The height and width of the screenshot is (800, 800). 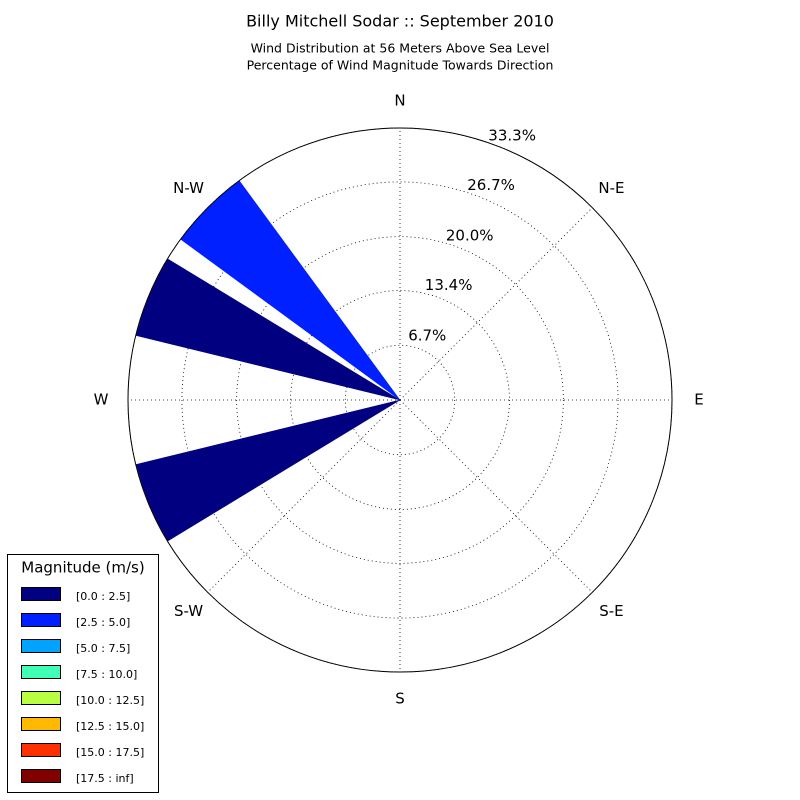 I want to click on direction-label: S-W, so click(x=188, y=611).